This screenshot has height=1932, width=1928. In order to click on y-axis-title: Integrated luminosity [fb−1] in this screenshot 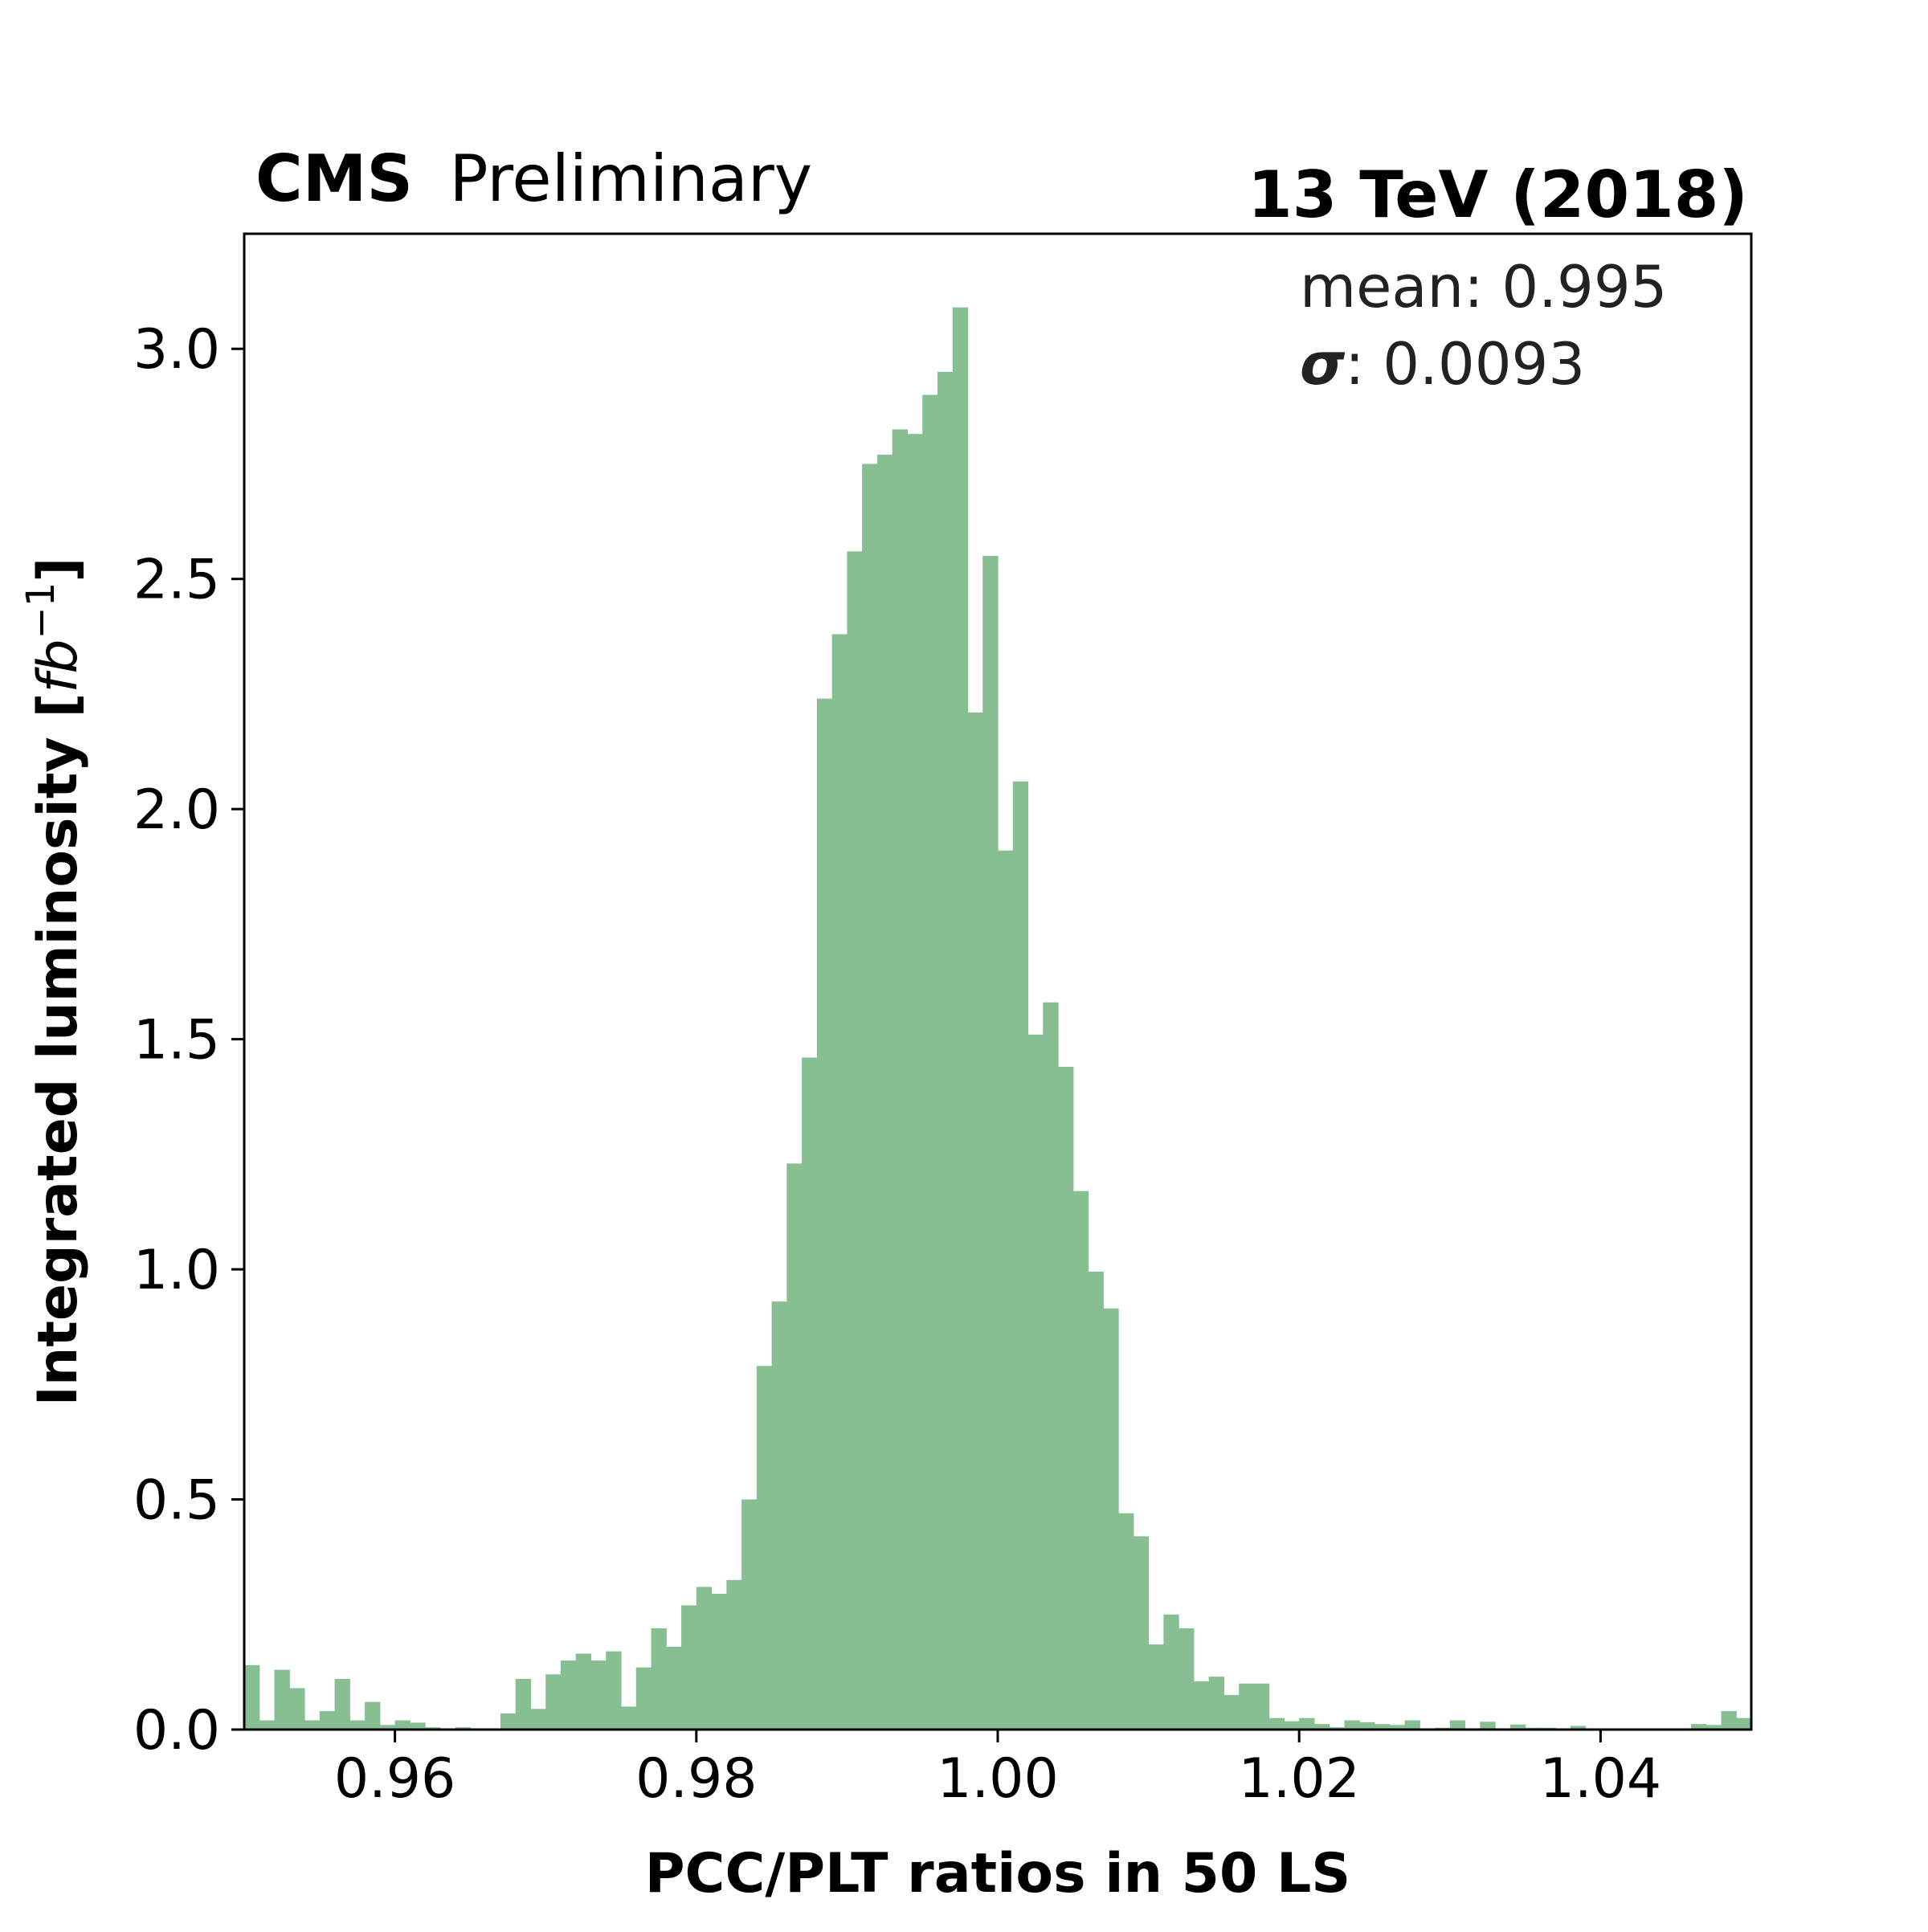, I will do `click(54, 982)`.